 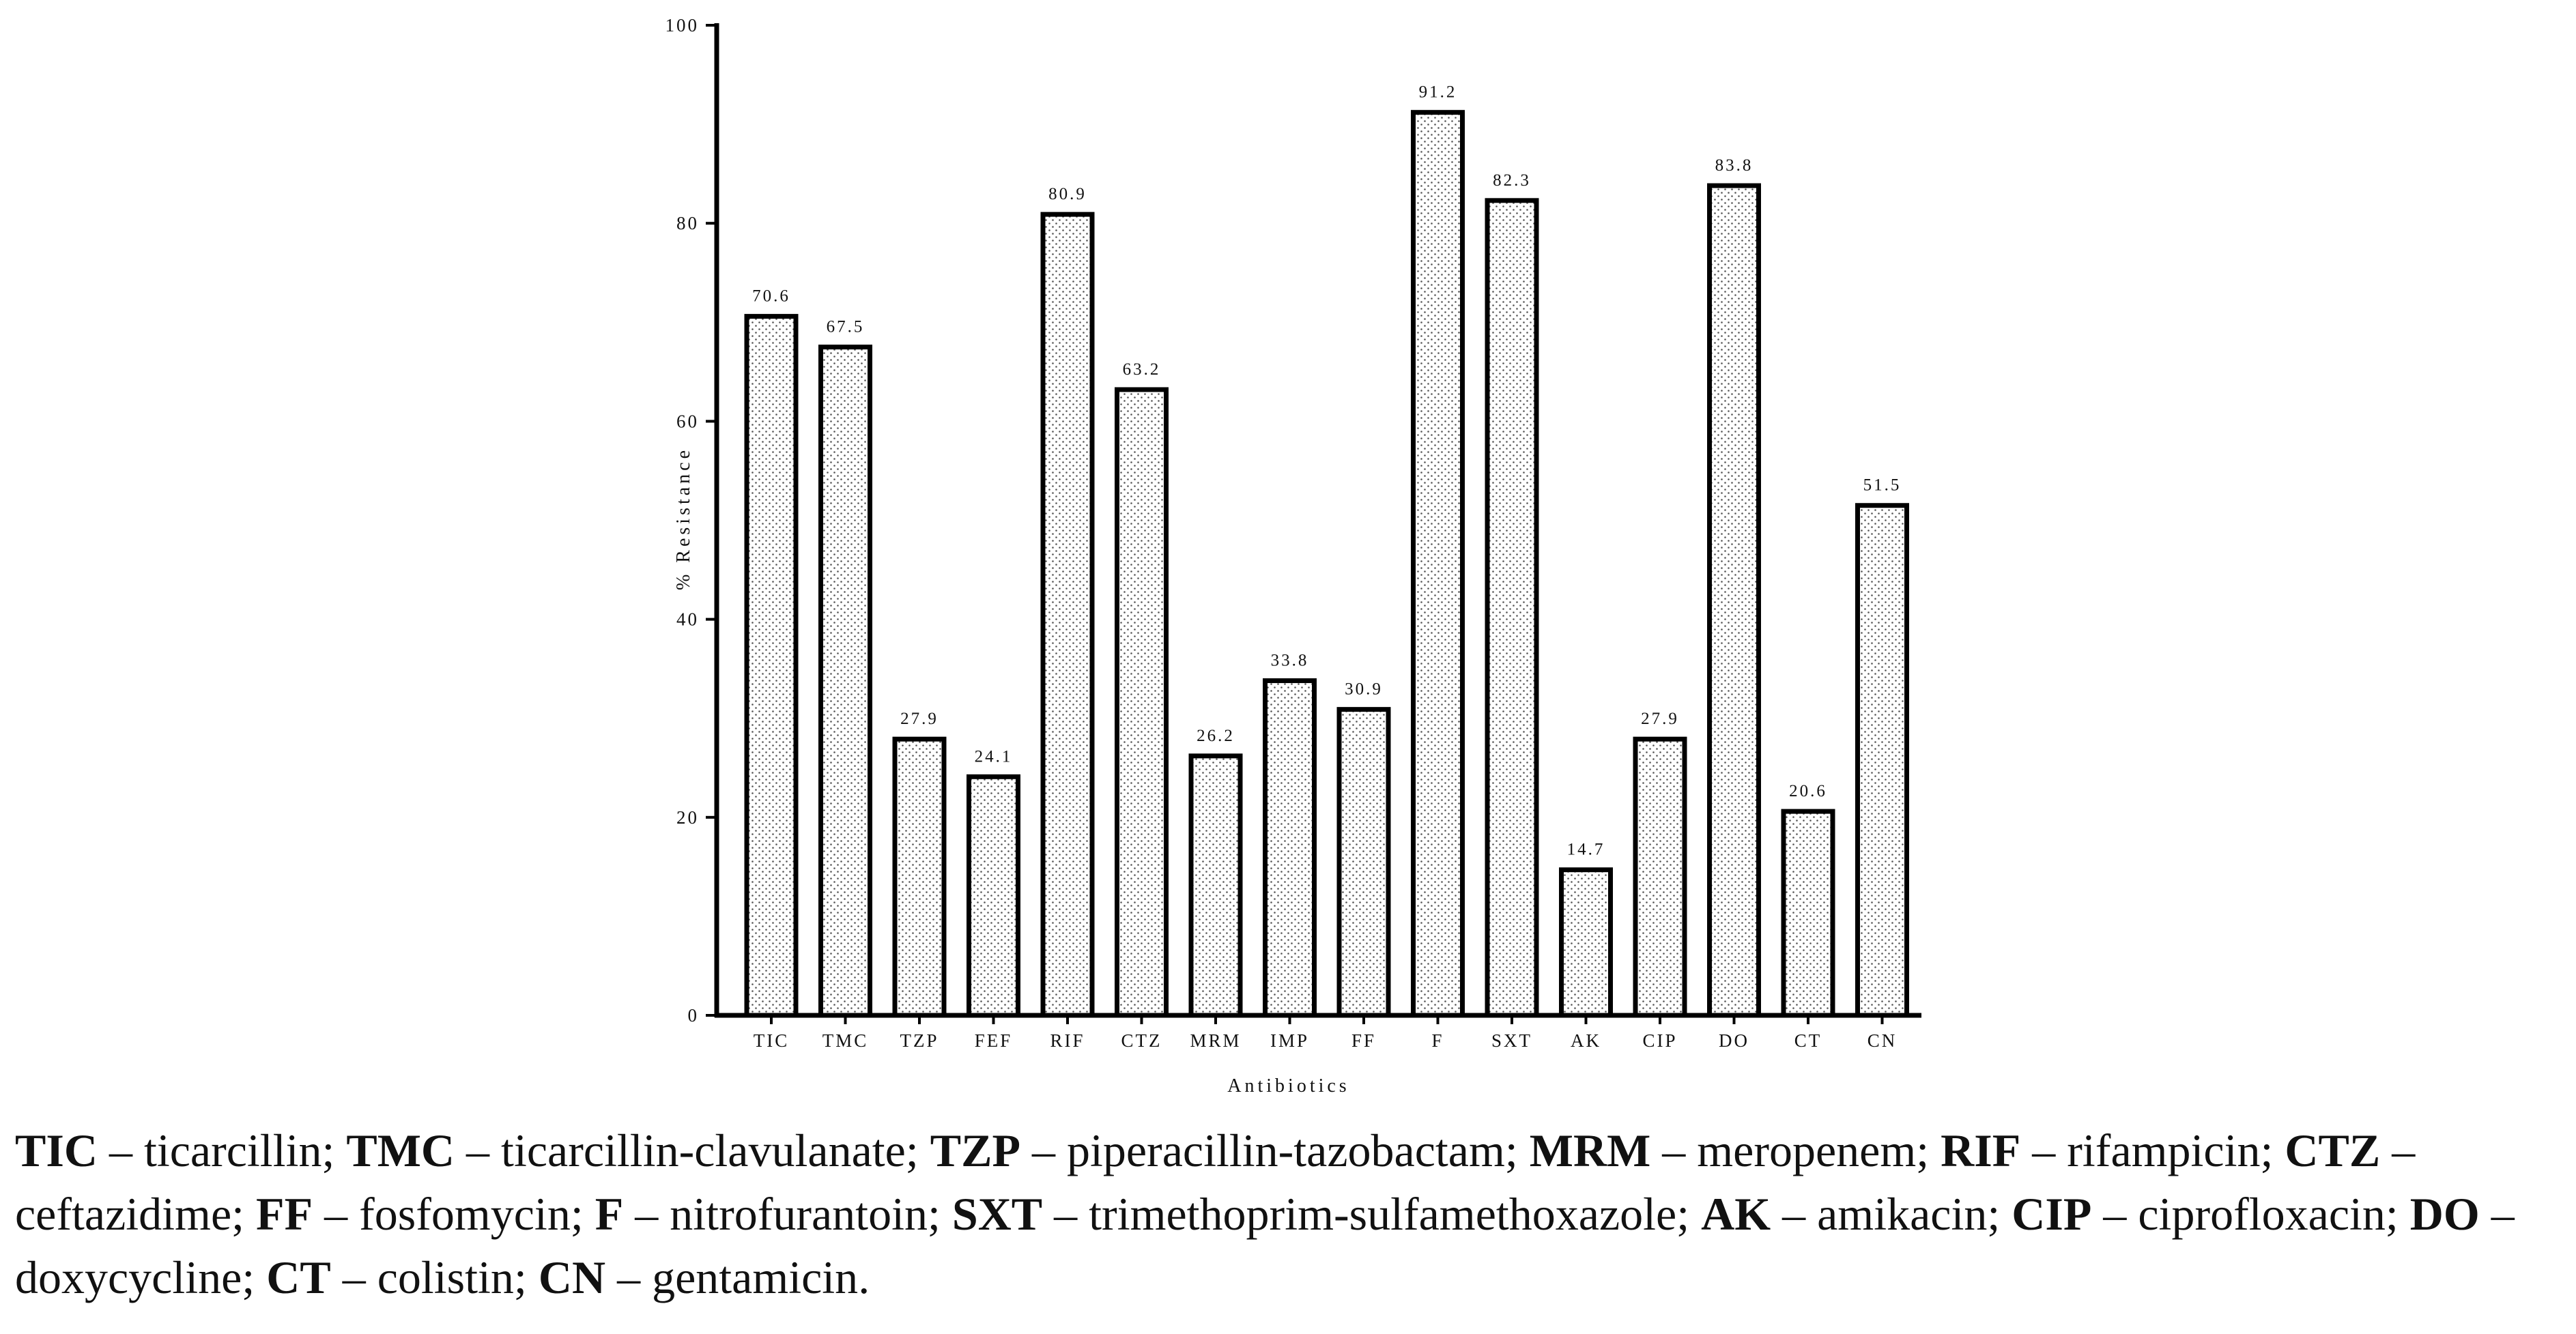 What do you see at coordinates (1363, 862) in the screenshot?
I see `bar-ff` at bounding box center [1363, 862].